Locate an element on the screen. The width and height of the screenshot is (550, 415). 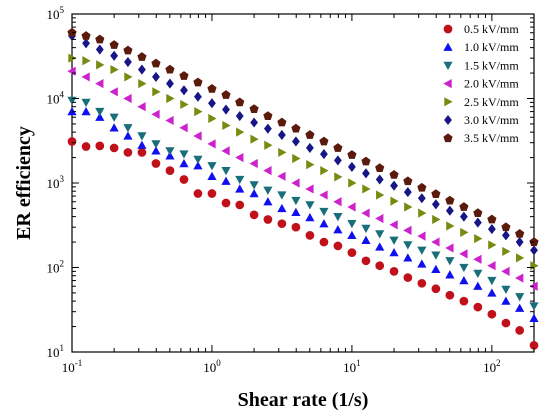
legend-label: 0.5 kV/mm is located at coordinates (491, 29).